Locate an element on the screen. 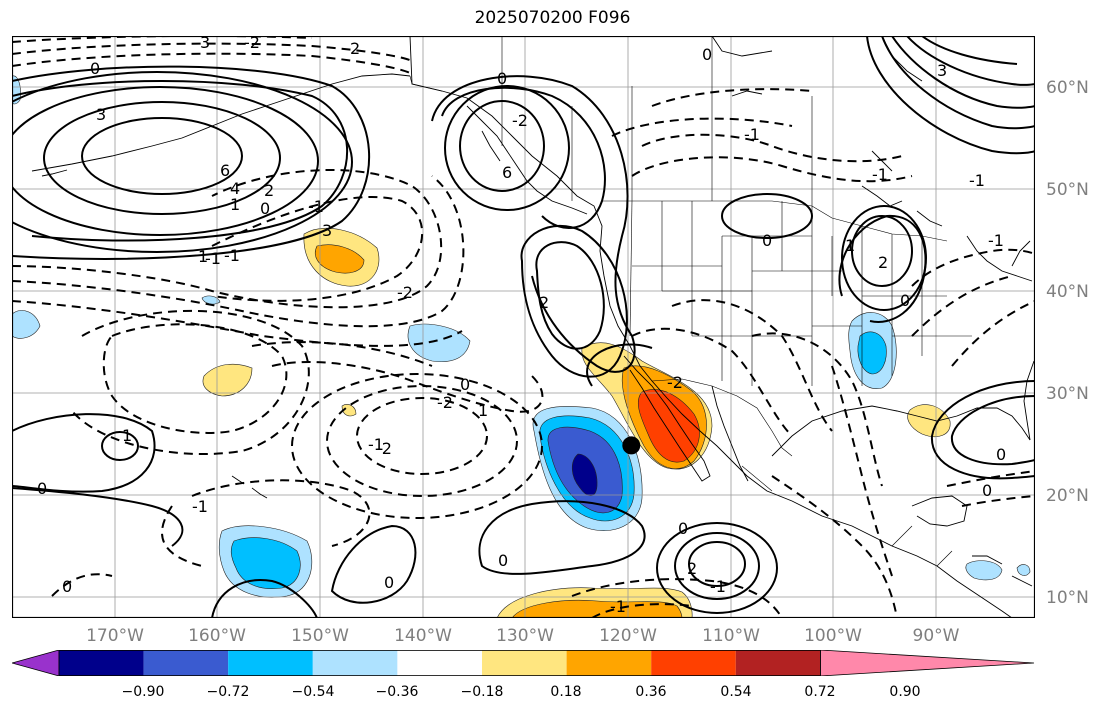 This screenshot has height=712, width=1105. colorbar-segments is located at coordinates (523, 663).